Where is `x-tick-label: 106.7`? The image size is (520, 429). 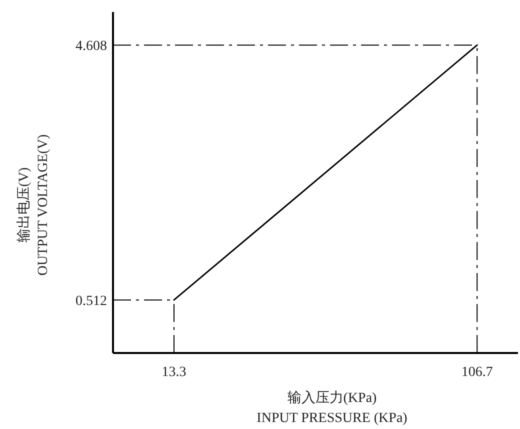 x-tick-label: 106.7 is located at coordinates (477, 372).